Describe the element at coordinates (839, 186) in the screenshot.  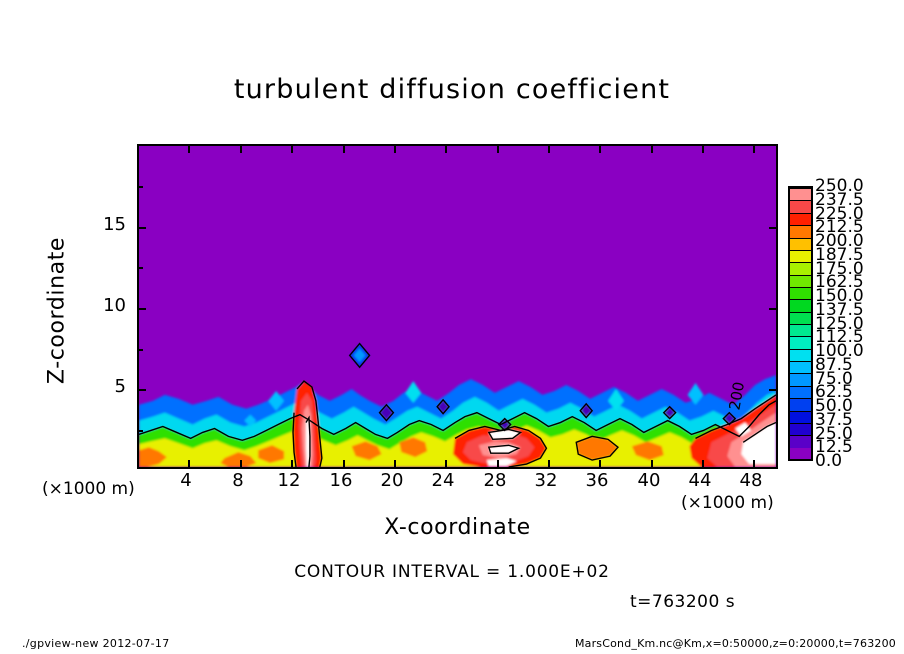
I see `colorbar-tick-label-0: 250.0` at that location.